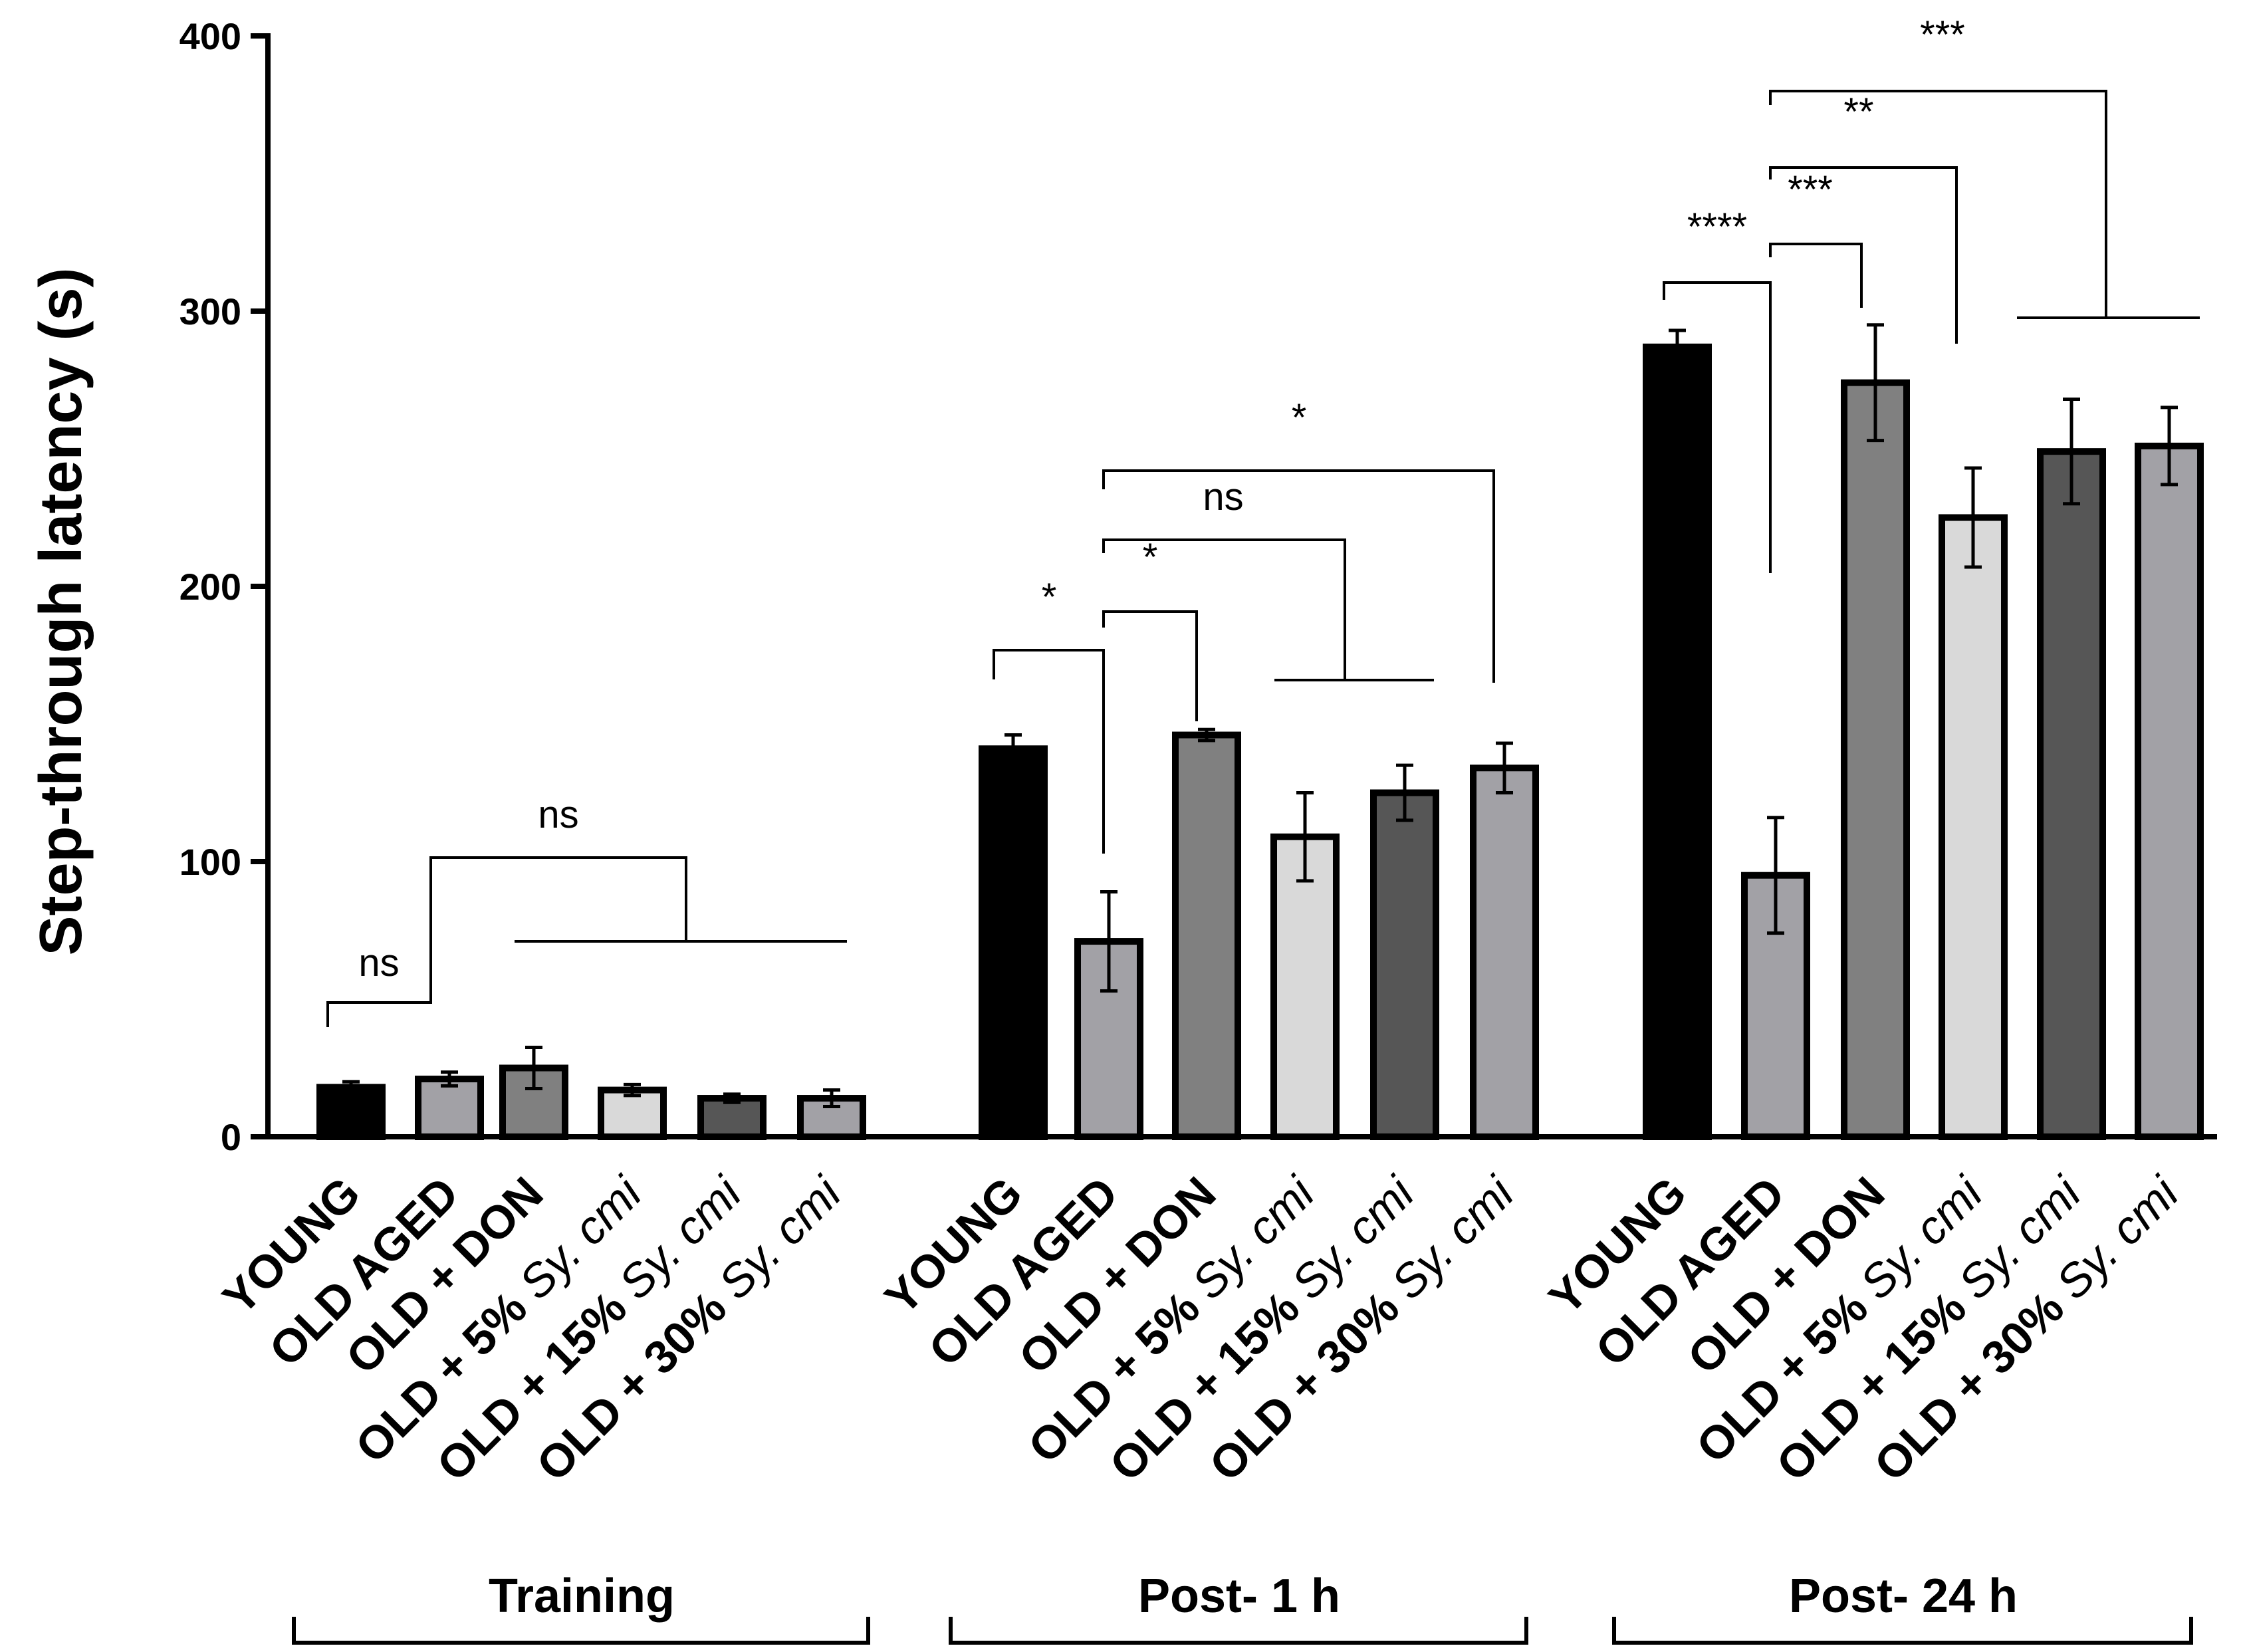  Describe the element at coordinates (231, 1137) in the screenshot. I see `y-tick-label: 0` at that location.